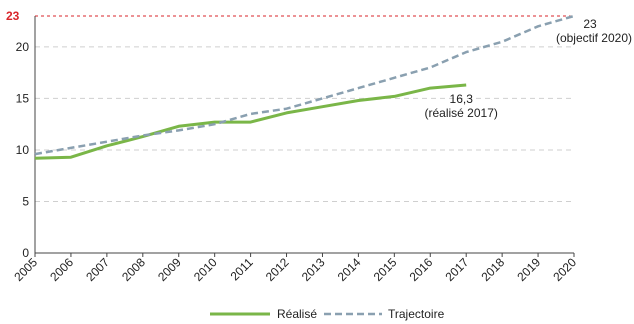  What do you see at coordinates (327, 314) in the screenshot?
I see `legend: Réalisé Trajectoire` at bounding box center [327, 314].